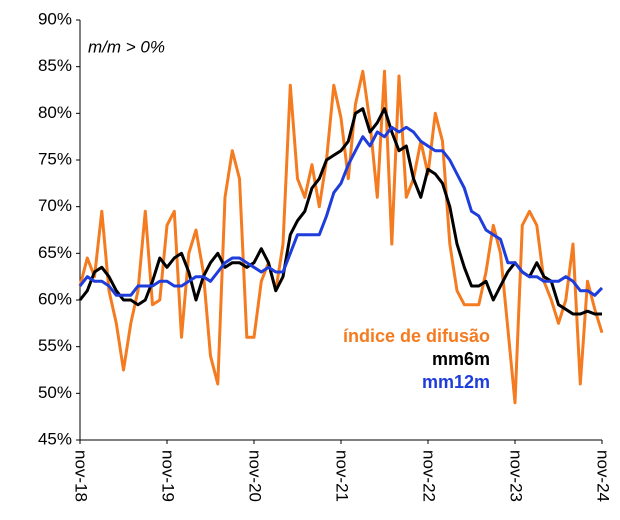  Describe the element at coordinates (55, 65) in the screenshot. I see `y-tick-label: 85%` at that location.